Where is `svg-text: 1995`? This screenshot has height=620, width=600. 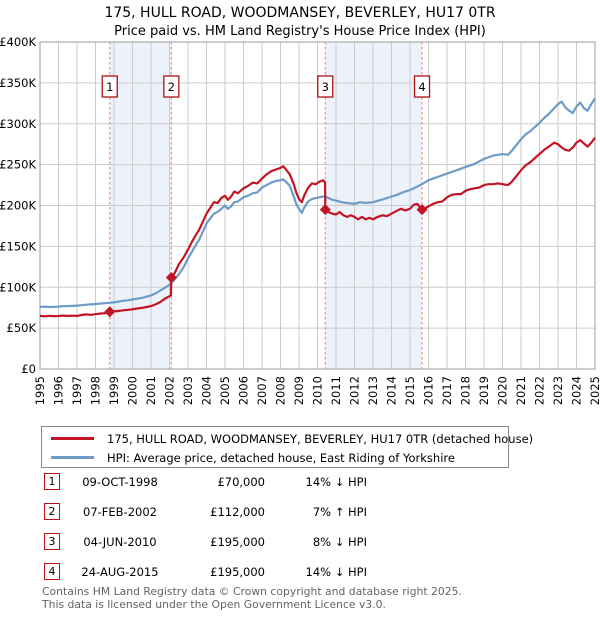 svg-text: 1995 is located at coordinates (40, 390).